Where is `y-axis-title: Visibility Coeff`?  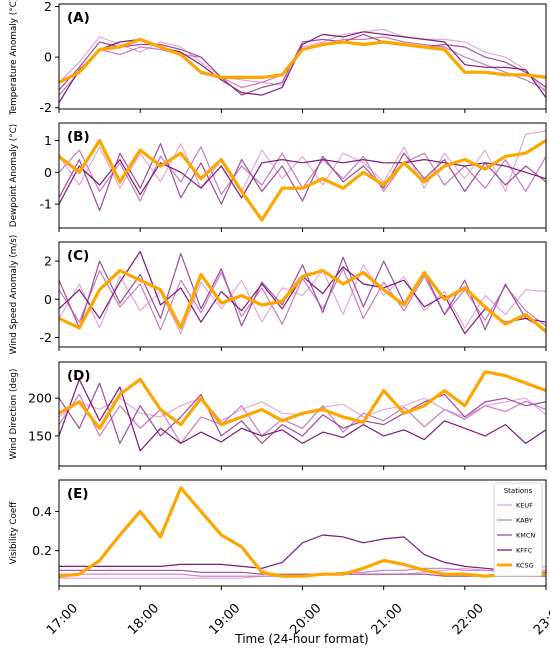 y-axis-title: Visibility Coeff is located at coordinates (14, 533).